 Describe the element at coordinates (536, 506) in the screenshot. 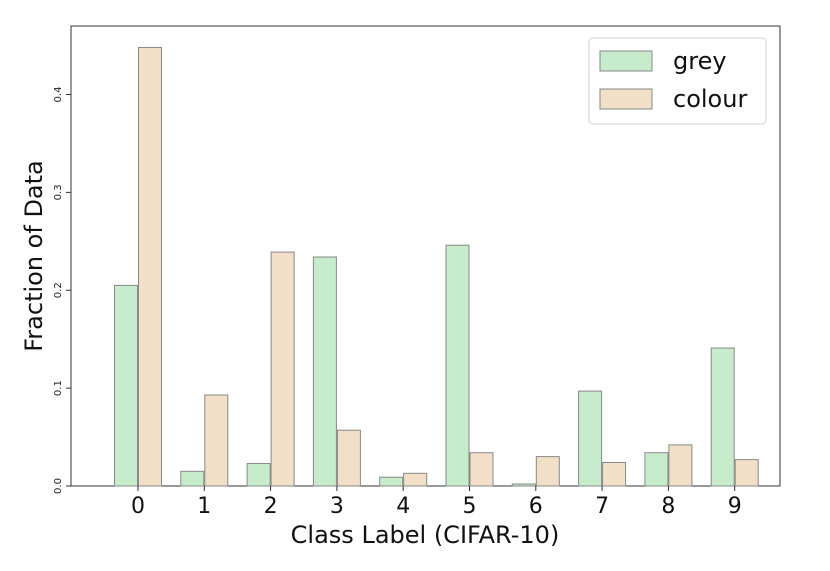

I see `x-tick-label: 6` at that location.